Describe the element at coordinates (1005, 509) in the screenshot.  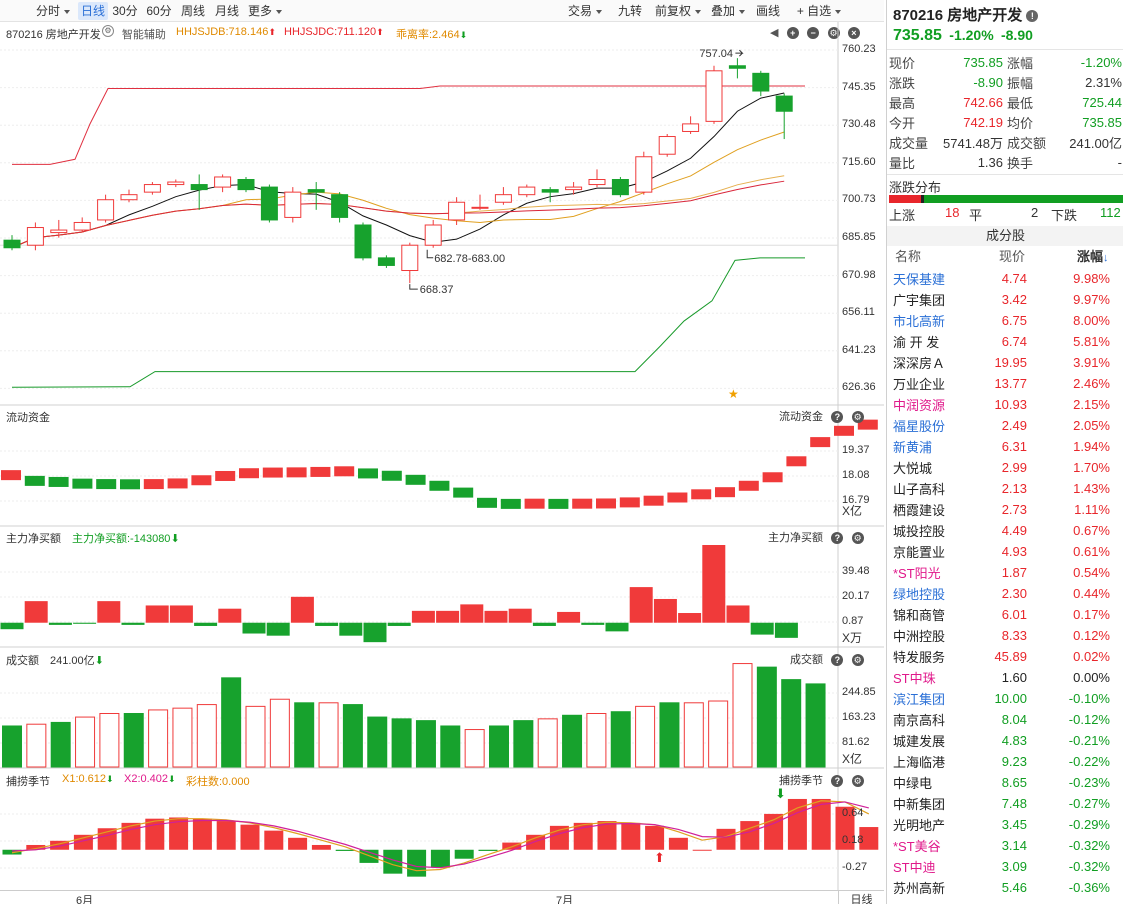
I see `component-row: 栖霞建设 2.73 1.11%` at that location.